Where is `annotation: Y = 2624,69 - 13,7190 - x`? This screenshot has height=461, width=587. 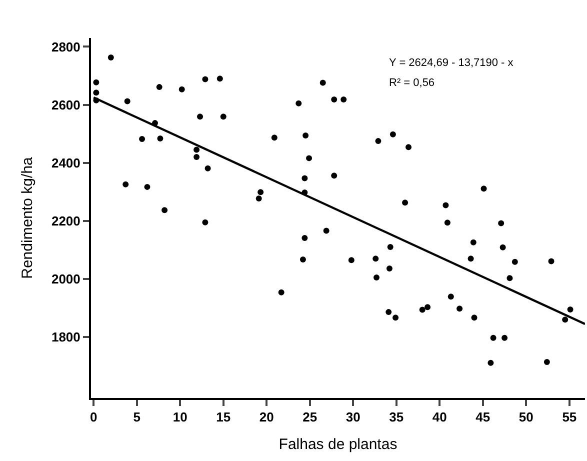
annotation: Y = 2624,69 - 13,7190 - x is located at coordinates (451, 63).